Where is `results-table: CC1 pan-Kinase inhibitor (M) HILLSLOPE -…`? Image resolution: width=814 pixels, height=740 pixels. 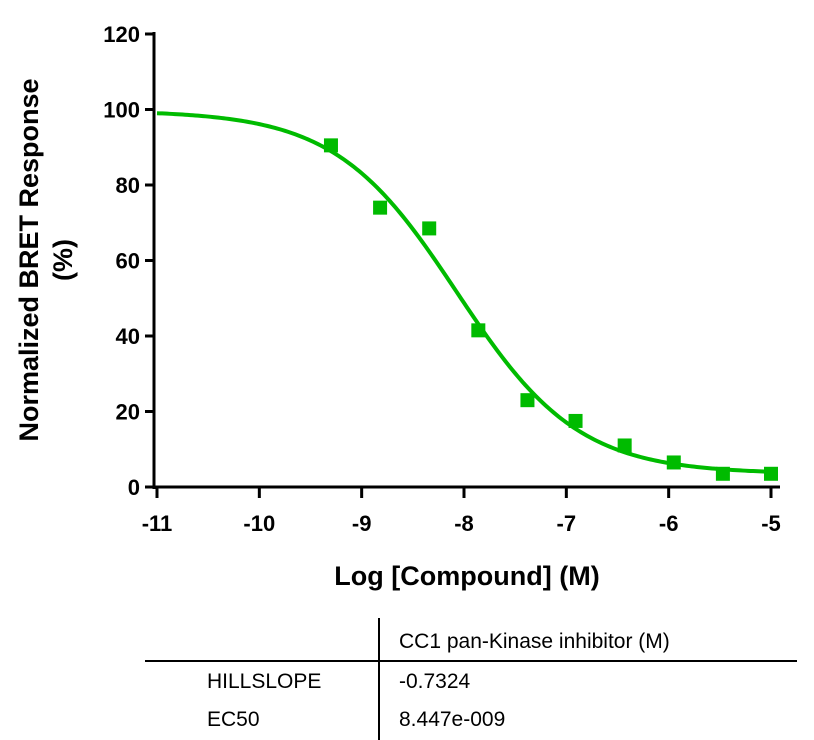
results-table: CC1 pan-Kinase inhibitor (M) HILLSLOPE -… is located at coordinates (471, 679).